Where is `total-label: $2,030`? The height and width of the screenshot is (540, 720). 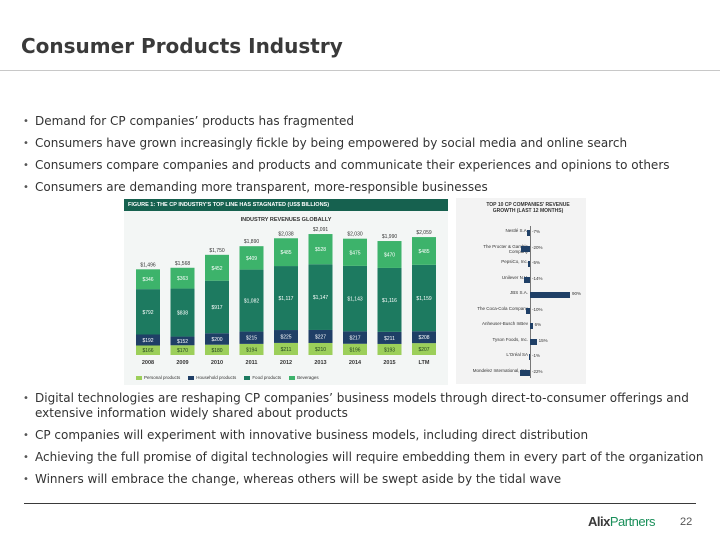
total-label: $2,030 is located at coordinates (355, 235).